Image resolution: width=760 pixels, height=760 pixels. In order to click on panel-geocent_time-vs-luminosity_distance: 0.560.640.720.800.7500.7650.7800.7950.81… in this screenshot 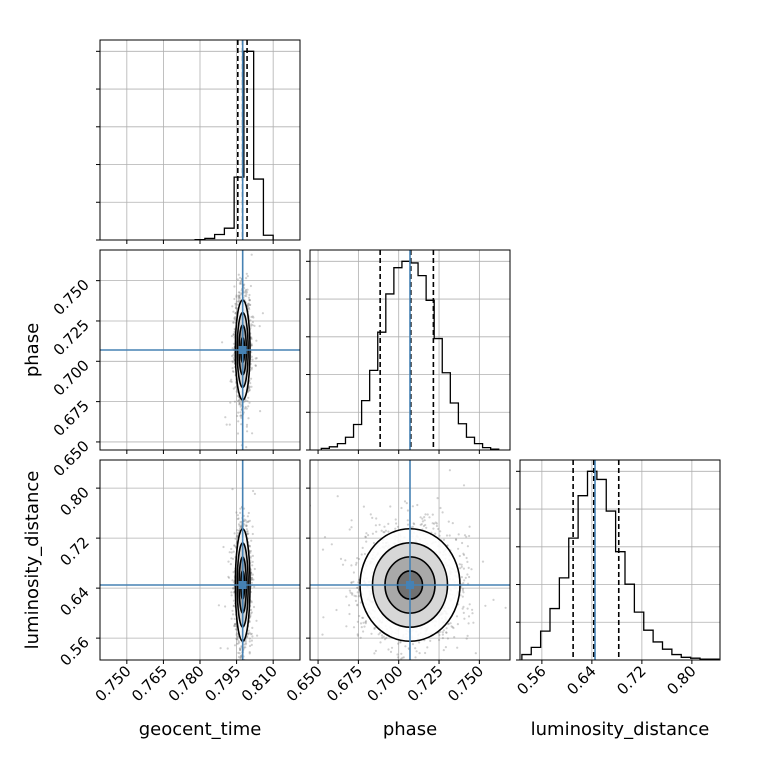, I will do `click(178, 579)`.